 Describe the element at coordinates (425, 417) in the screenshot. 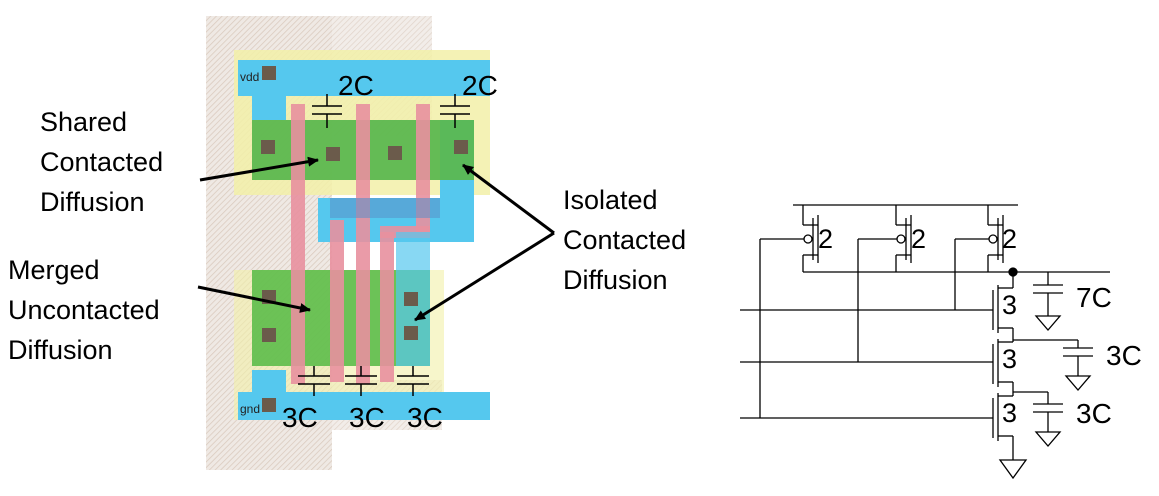

I see `layout-cap-bottom-3: 3C` at that location.